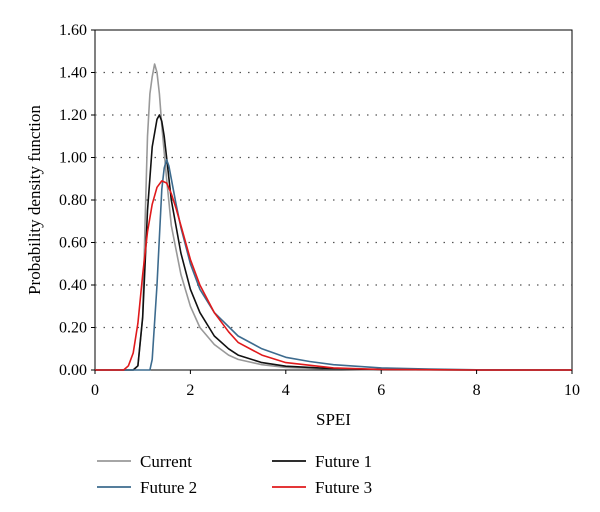 The width and height of the screenshot is (600, 512). What do you see at coordinates (73, 370) in the screenshot?
I see `y-tick-label: 0.00` at bounding box center [73, 370].